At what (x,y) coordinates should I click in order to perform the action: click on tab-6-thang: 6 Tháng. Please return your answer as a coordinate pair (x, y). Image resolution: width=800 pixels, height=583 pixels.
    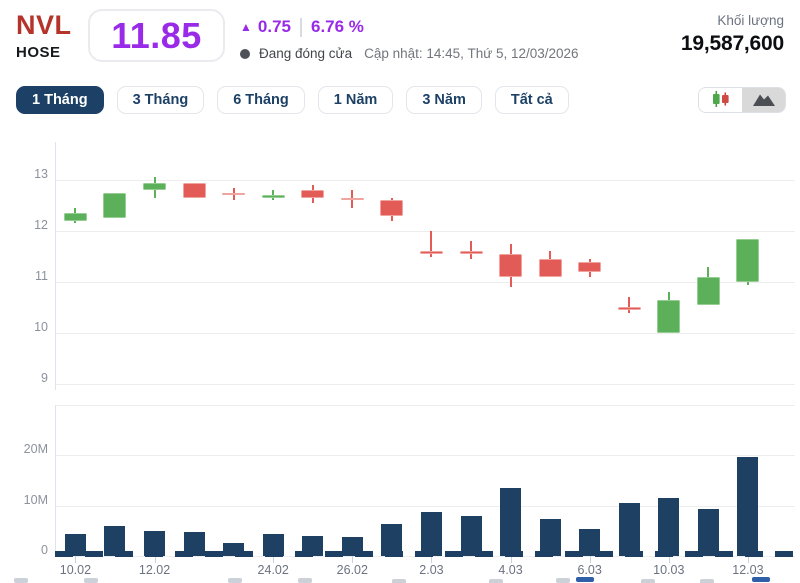
    Looking at the image, I should click on (261, 100).